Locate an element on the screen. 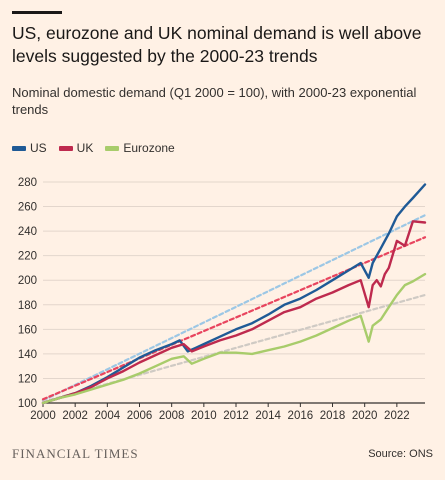 This screenshot has width=445, height=480. legend-item-us: US is located at coordinates (29, 148).